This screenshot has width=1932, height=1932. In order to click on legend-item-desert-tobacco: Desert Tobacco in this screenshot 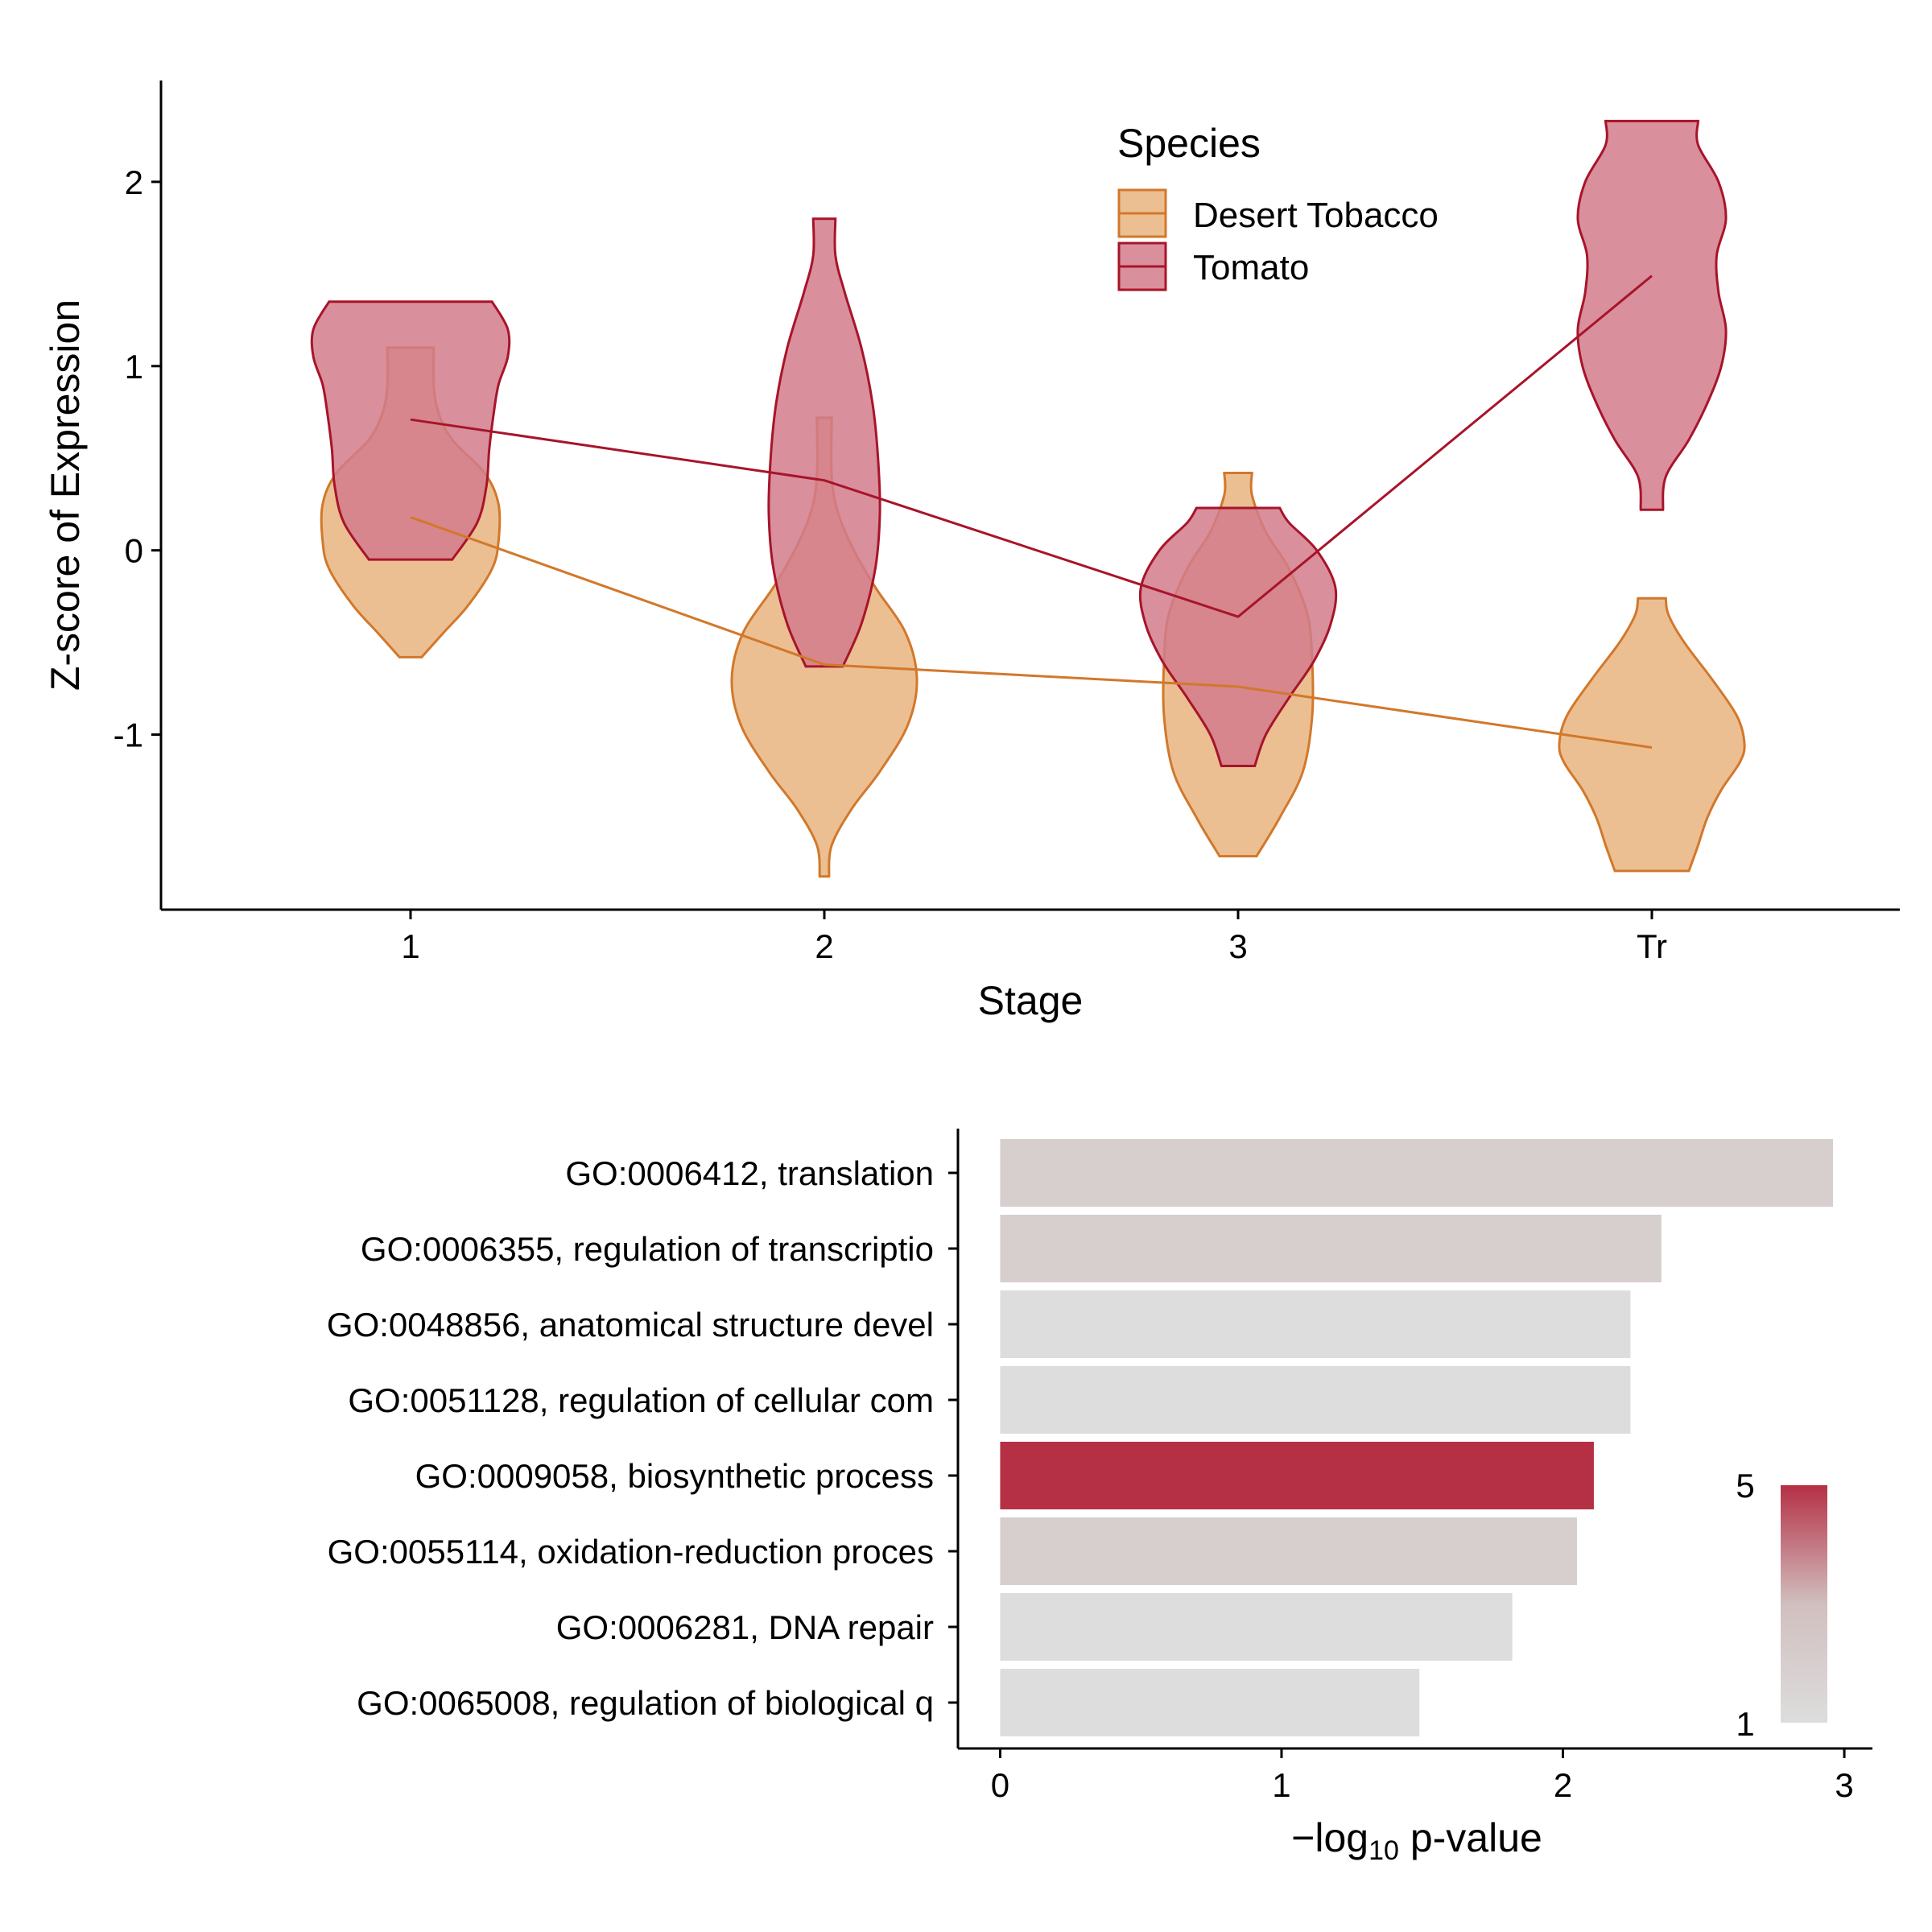, I will do `click(1278, 213)`.